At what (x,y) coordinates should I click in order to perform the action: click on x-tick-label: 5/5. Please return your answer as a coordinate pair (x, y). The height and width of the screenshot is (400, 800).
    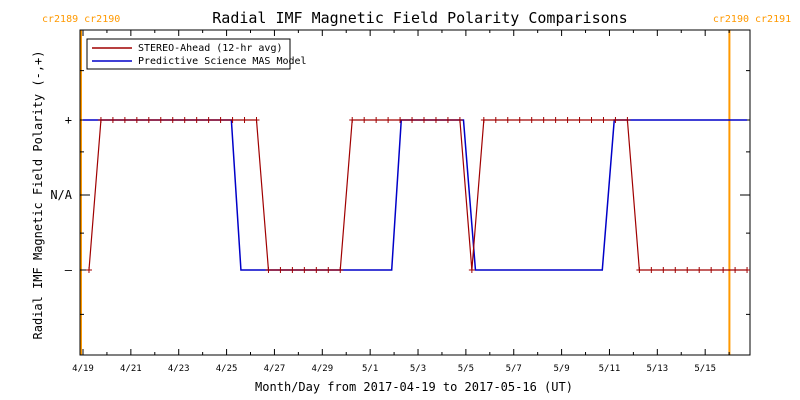
    Looking at the image, I should click on (466, 369).